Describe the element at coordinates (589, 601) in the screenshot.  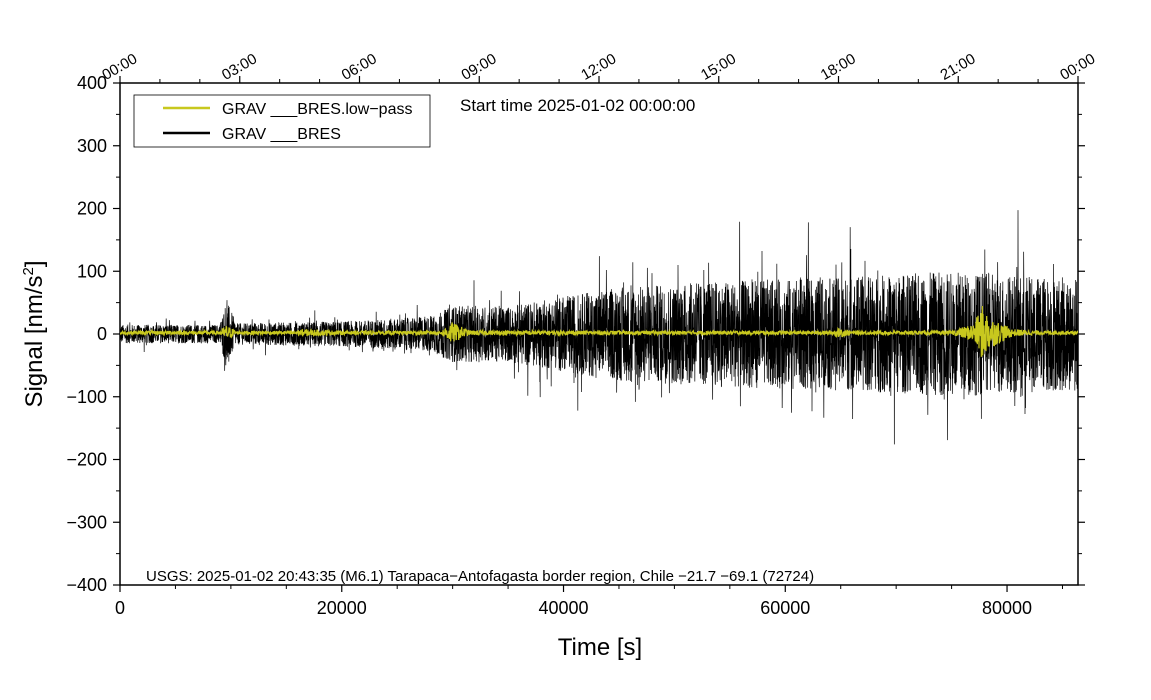
I see `x-axis: 0 20000 40000 60000 80000` at that location.